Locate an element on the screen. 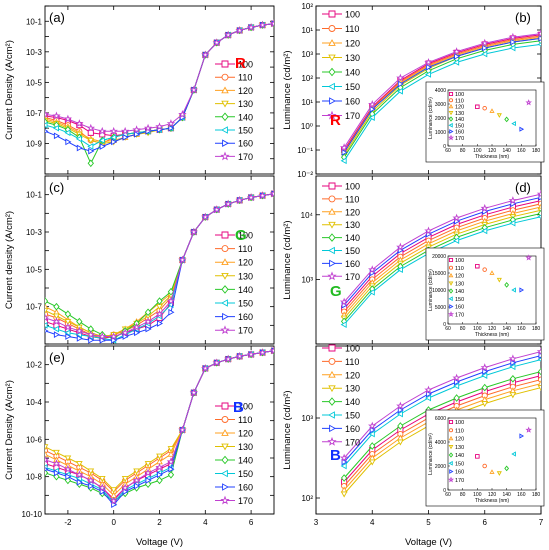  y-axis-label: Luminance (cd/m²) is located at coordinates (287, 429).